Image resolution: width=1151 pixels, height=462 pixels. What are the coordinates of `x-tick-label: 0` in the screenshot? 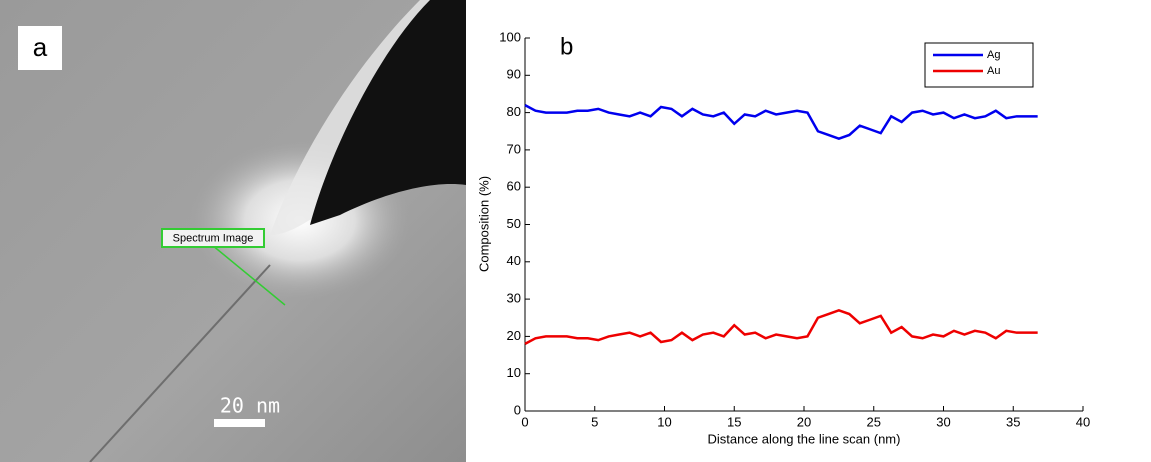 It's located at (524, 421).